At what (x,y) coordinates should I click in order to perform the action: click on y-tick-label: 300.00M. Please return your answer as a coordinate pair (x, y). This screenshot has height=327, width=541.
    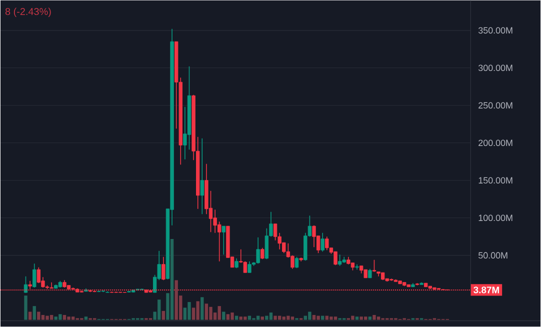
    Looking at the image, I should click on (495, 68).